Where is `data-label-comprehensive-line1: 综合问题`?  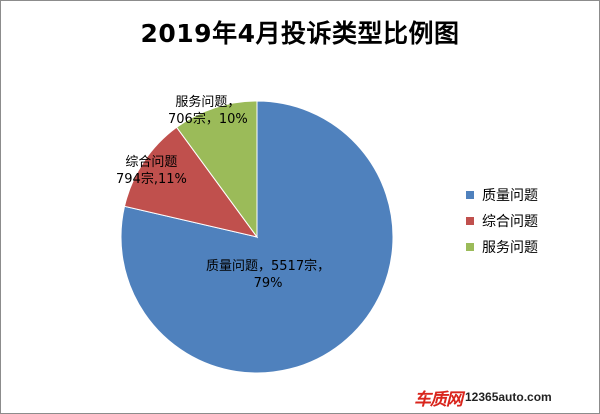 data-label-comprehensive-line1: 综合问题 is located at coordinates (151, 162).